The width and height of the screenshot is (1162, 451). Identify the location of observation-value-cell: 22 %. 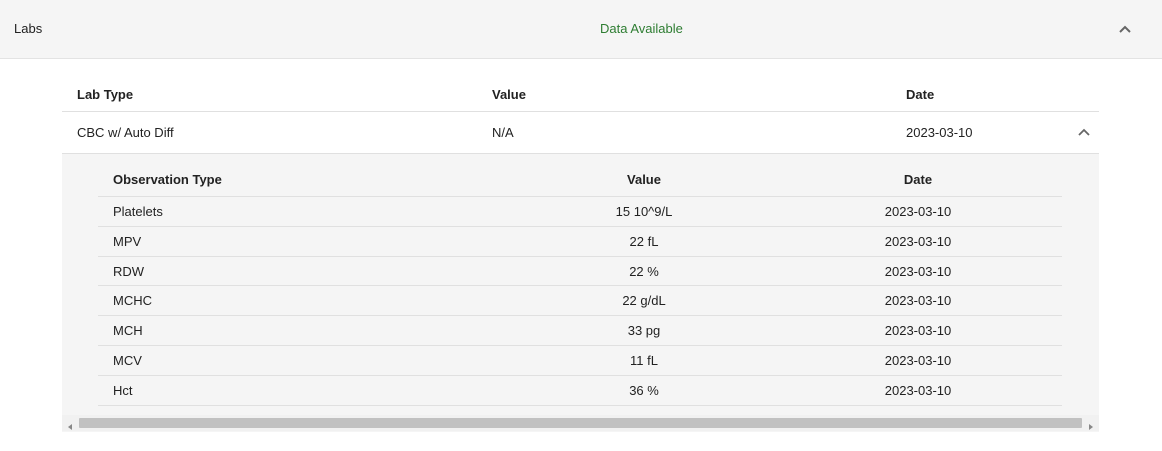
(644, 271).